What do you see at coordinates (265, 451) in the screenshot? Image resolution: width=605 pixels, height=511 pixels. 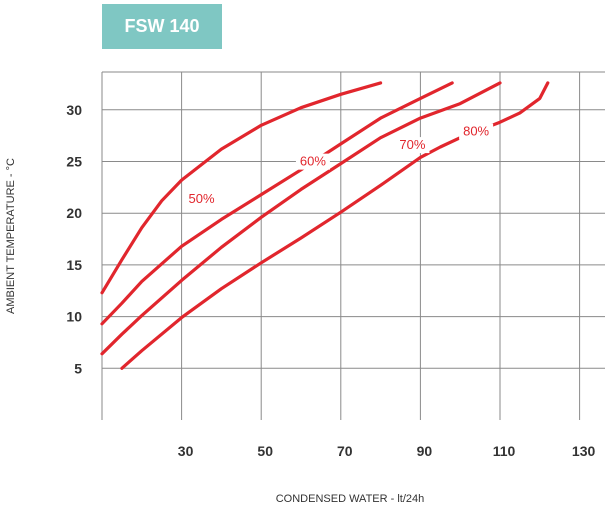 I see `x-tick-50: 50` at bounding box center [265, 451].